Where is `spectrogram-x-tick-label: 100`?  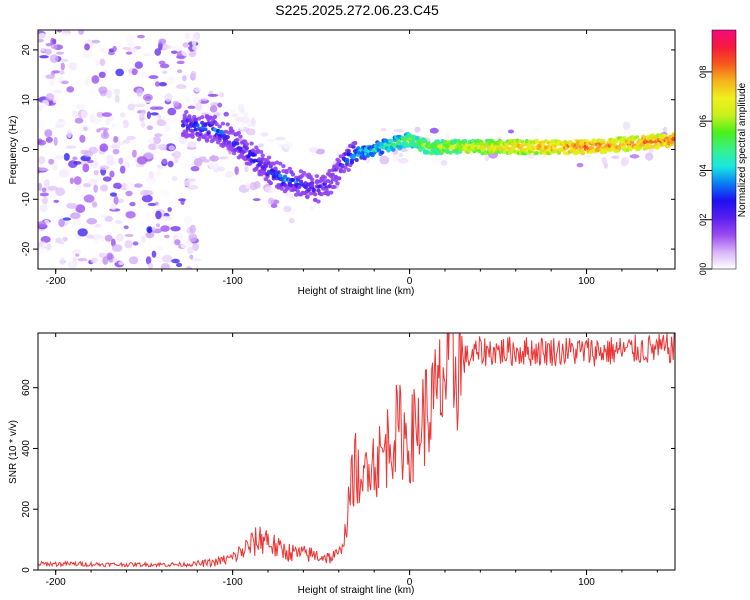
spectrogram-x-tick-label: 100 is located at coordinates (586, 281).